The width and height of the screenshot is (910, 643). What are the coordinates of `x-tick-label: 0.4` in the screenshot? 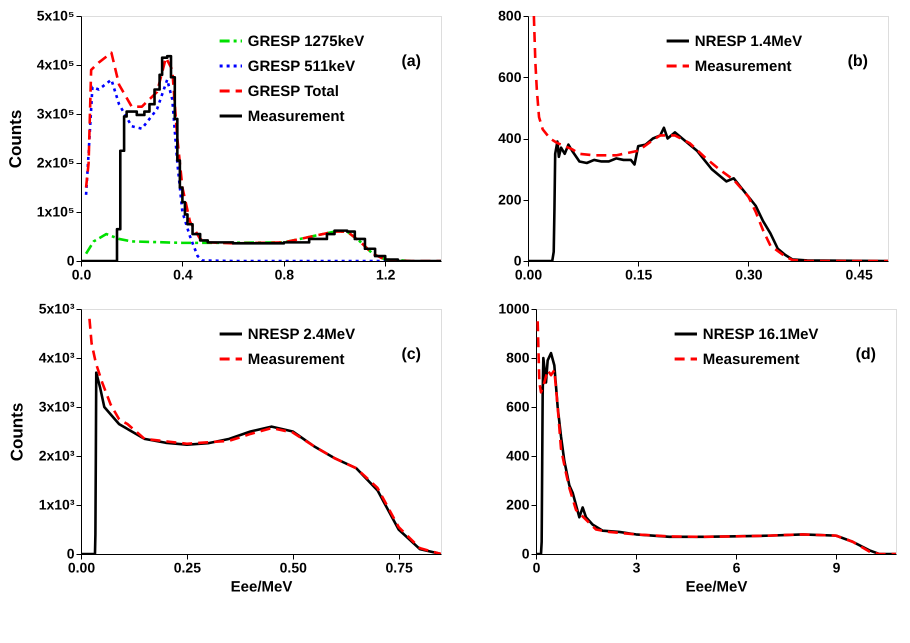 It's located at (183, 274).